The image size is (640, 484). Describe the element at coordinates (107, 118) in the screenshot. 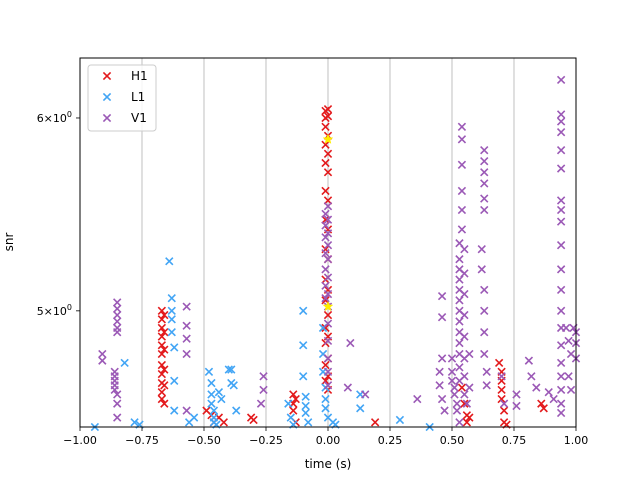

I see `legend-marker-v1` at that location.